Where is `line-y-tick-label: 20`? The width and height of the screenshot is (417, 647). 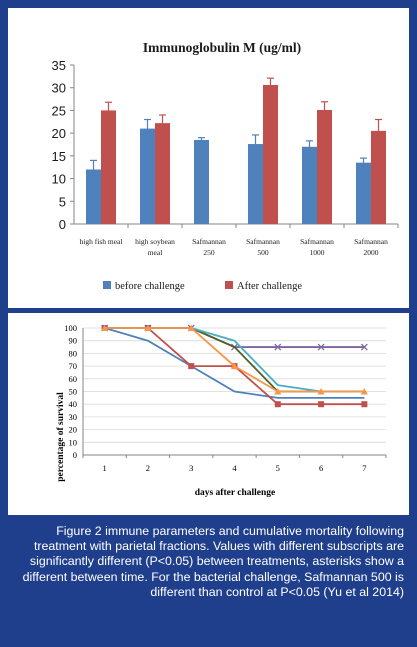 line-y-tick-label: 20 is located at coordinates (73, 430).